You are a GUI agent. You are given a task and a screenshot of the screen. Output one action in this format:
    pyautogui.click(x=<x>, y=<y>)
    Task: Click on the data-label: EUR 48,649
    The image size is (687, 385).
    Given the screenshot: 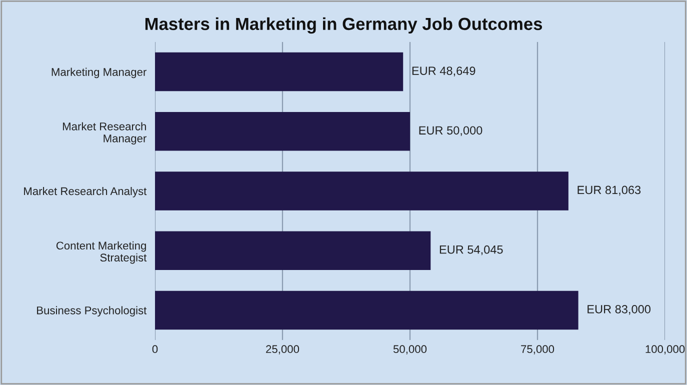 What is the action you would take?
    pyautogui.click(x=444, y=71)
    